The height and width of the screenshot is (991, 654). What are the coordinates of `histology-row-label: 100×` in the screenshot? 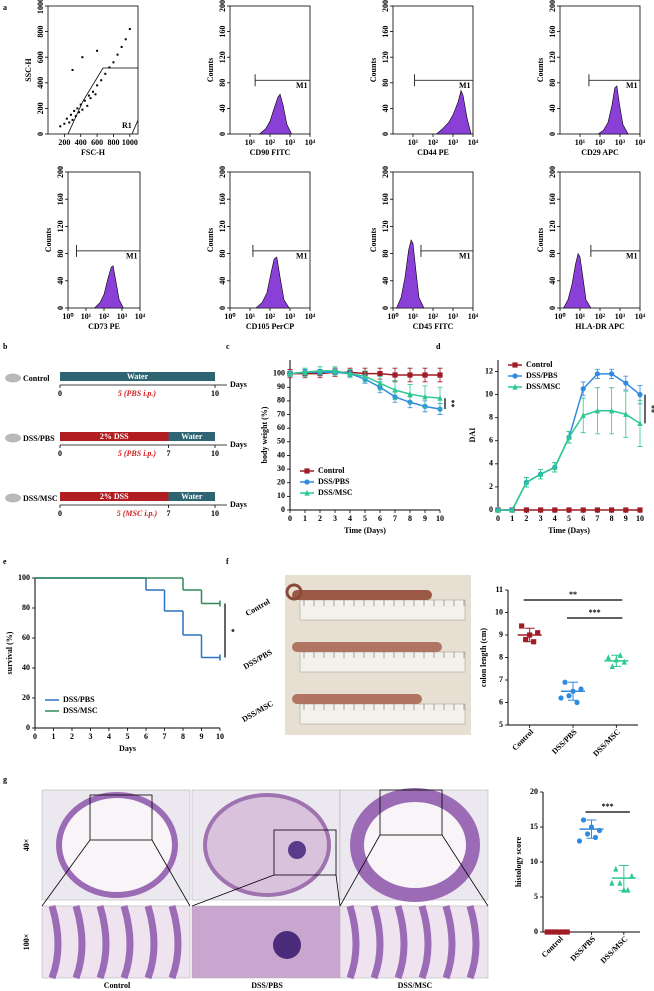 It's located at (26, 942).